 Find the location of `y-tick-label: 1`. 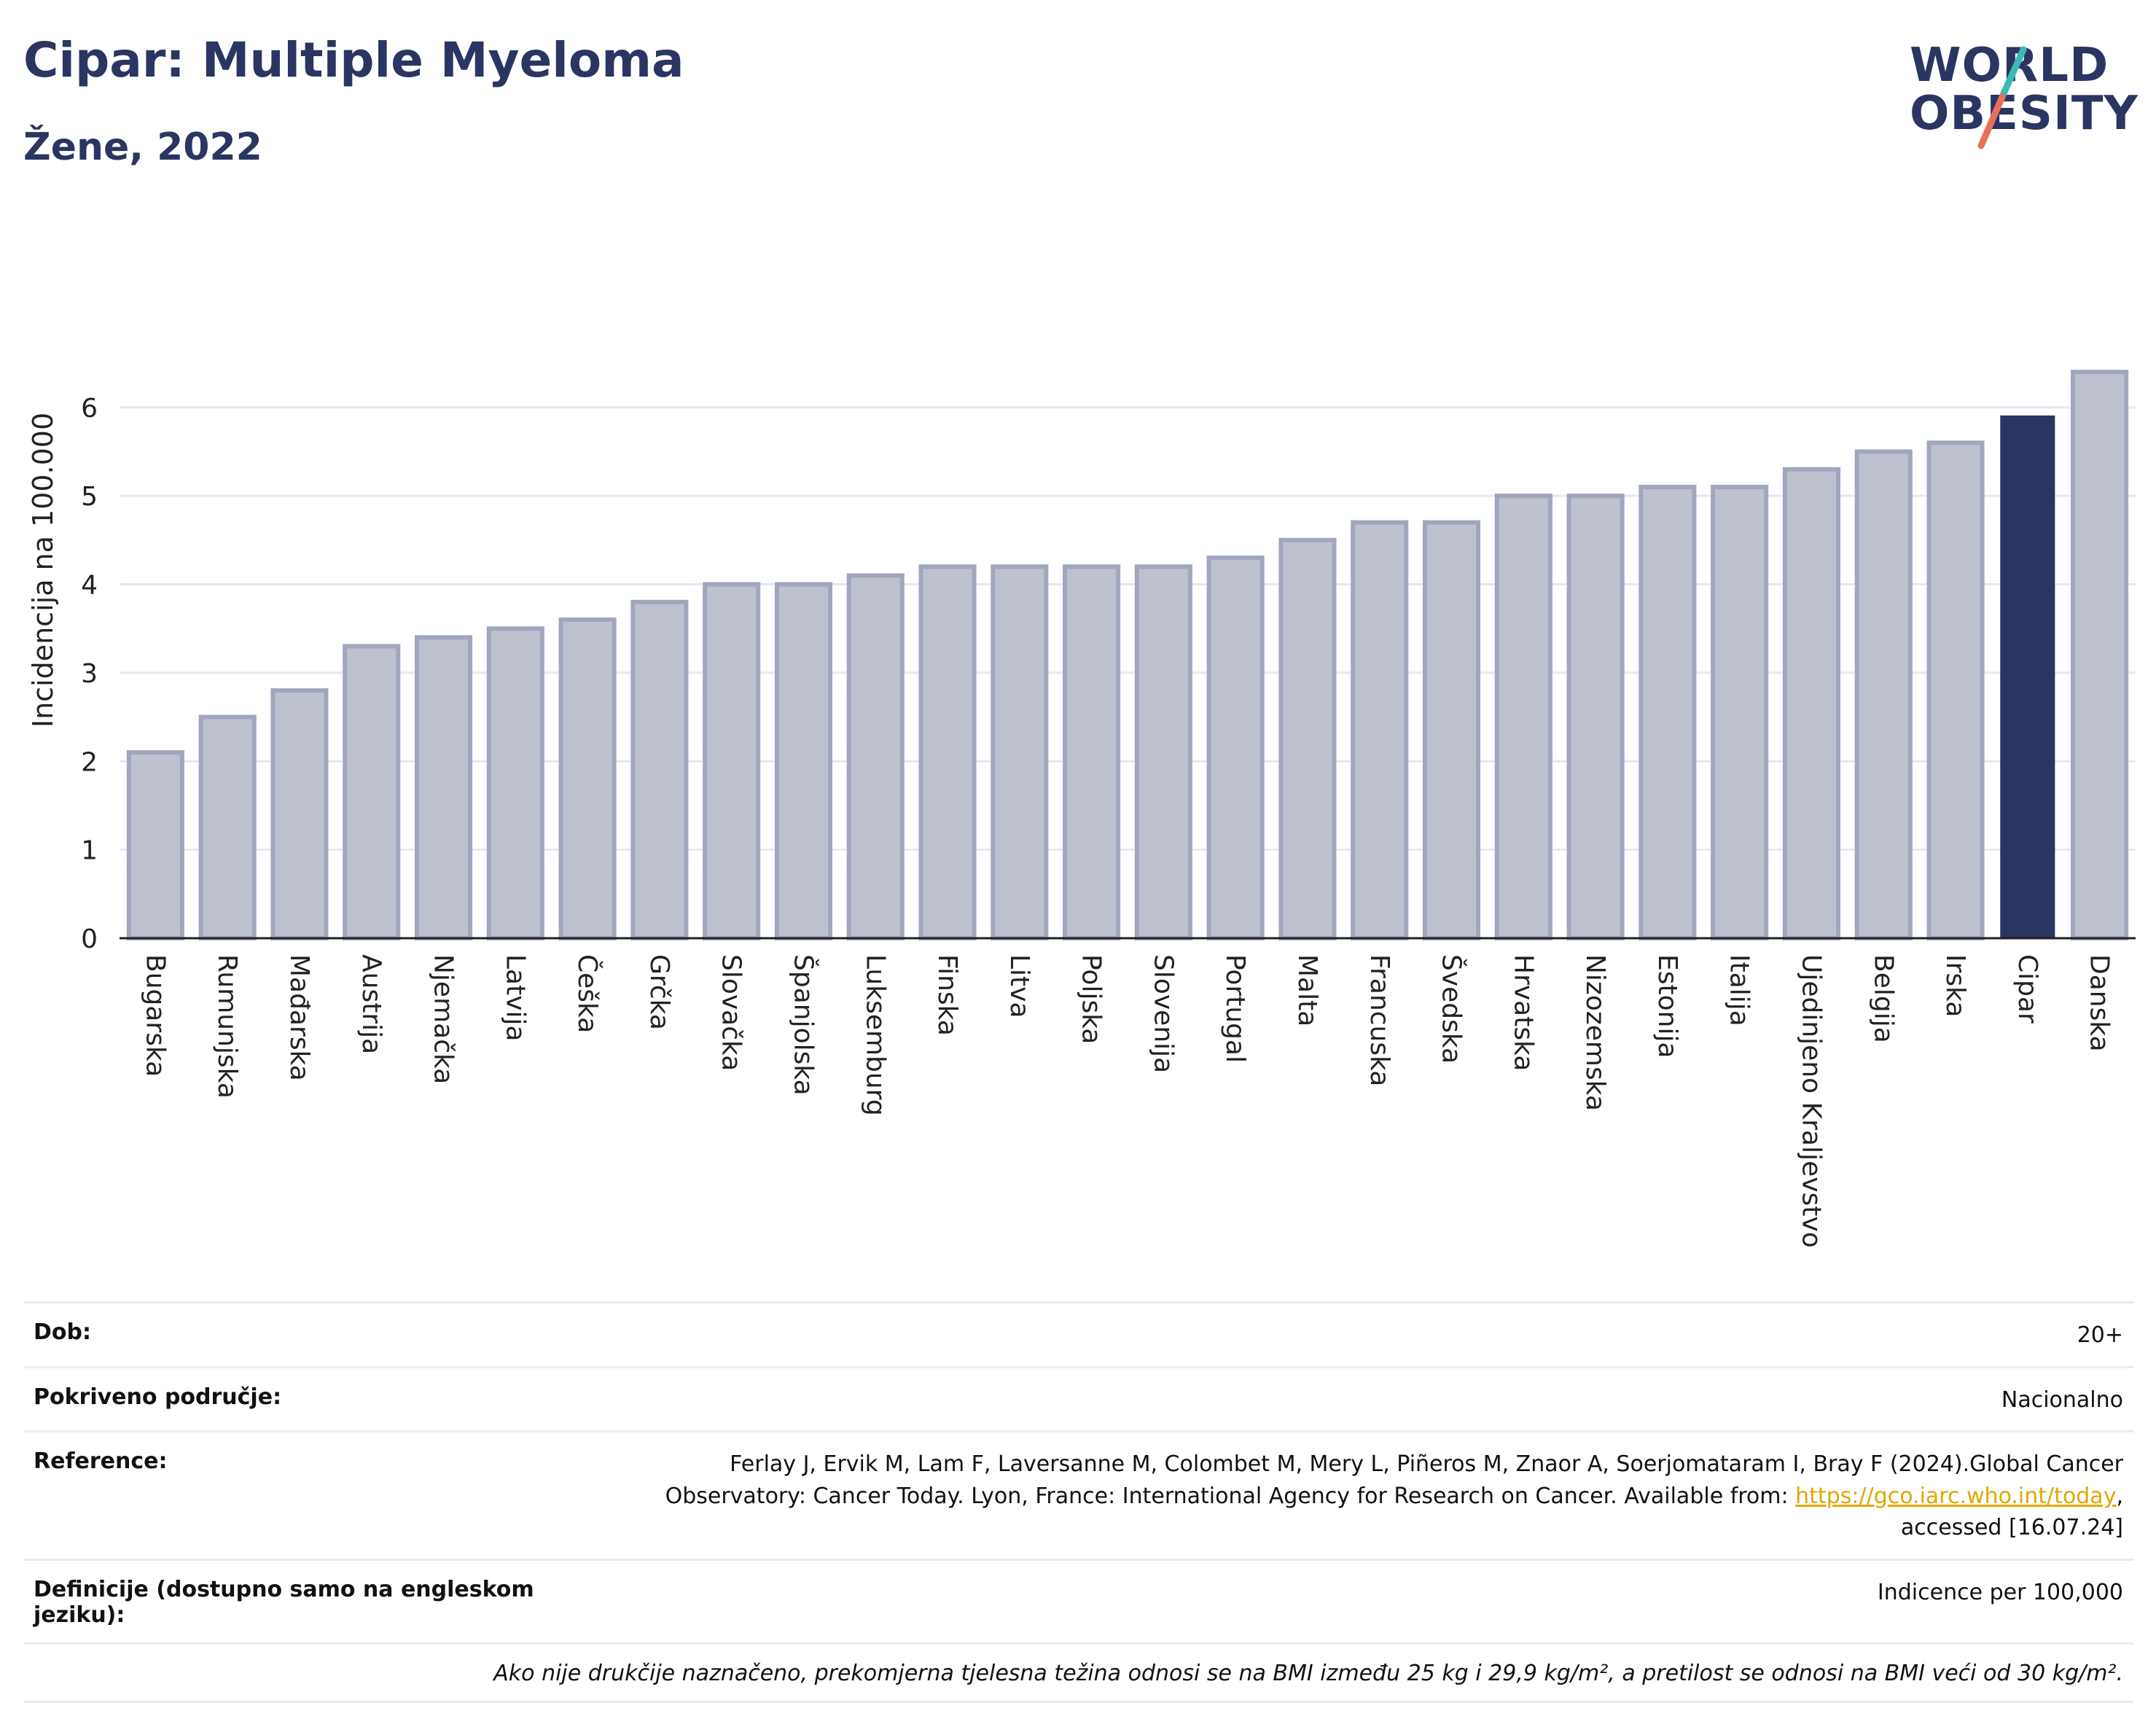

y-tick-label: 1 is located at coordinates (90, 851).